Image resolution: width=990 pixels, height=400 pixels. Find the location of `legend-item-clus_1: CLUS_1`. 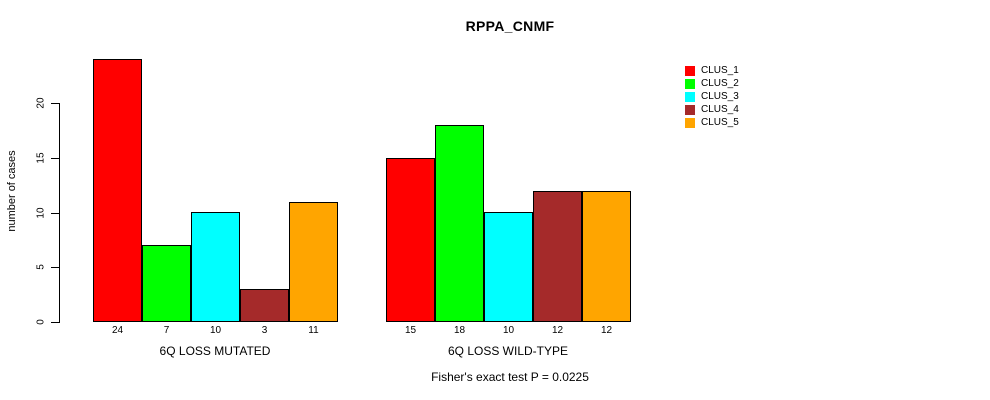

legend-item-clus_1: CLUS_1 is located at coordinates (712, 71).